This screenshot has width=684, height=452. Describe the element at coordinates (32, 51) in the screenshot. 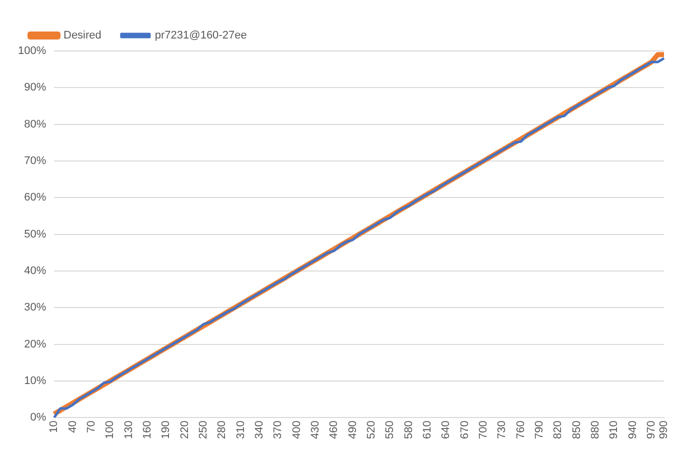

I see `y-tick-label: 100%` at that location.